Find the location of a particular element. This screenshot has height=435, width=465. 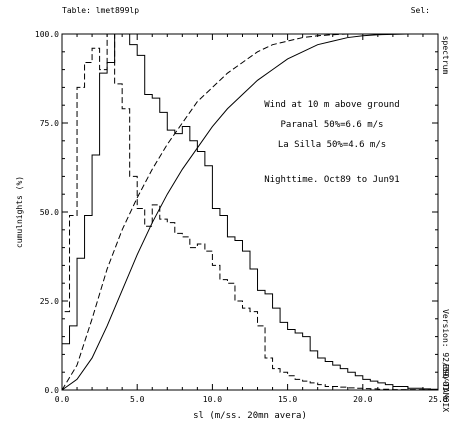

x-tick-label: 25.0 is located at coordinates (437, 399).